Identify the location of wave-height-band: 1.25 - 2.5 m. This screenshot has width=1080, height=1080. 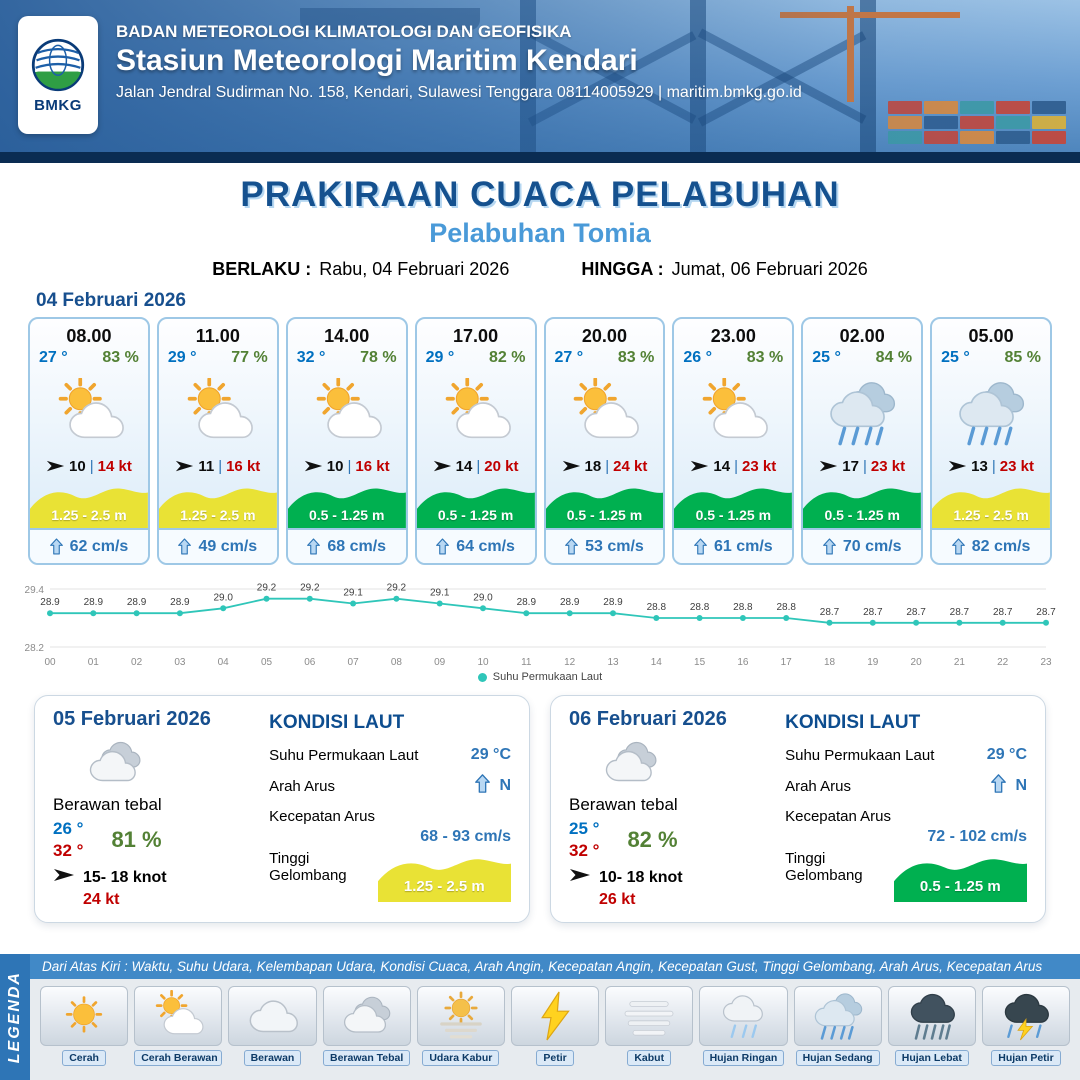
(991, 504).